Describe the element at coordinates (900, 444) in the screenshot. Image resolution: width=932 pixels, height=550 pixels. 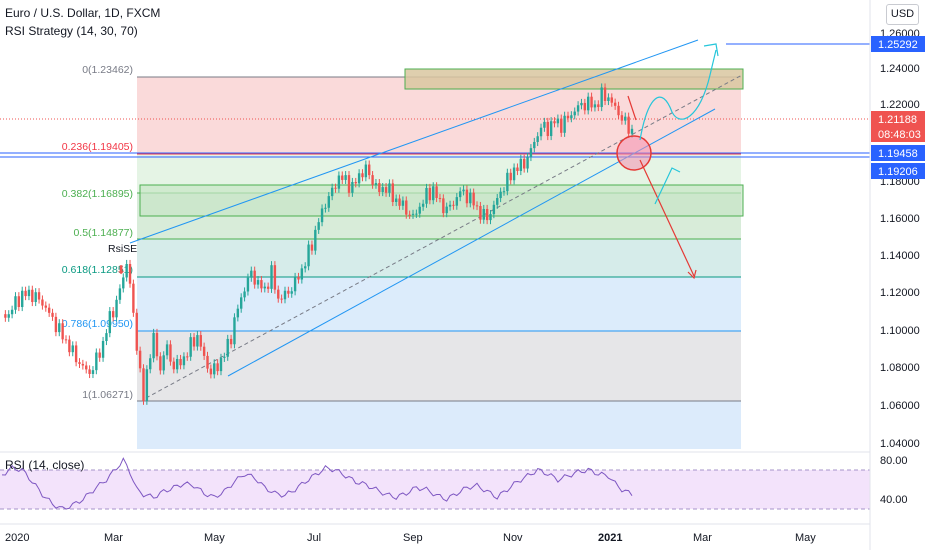
I see `y-tick: 1.04000` at that location.